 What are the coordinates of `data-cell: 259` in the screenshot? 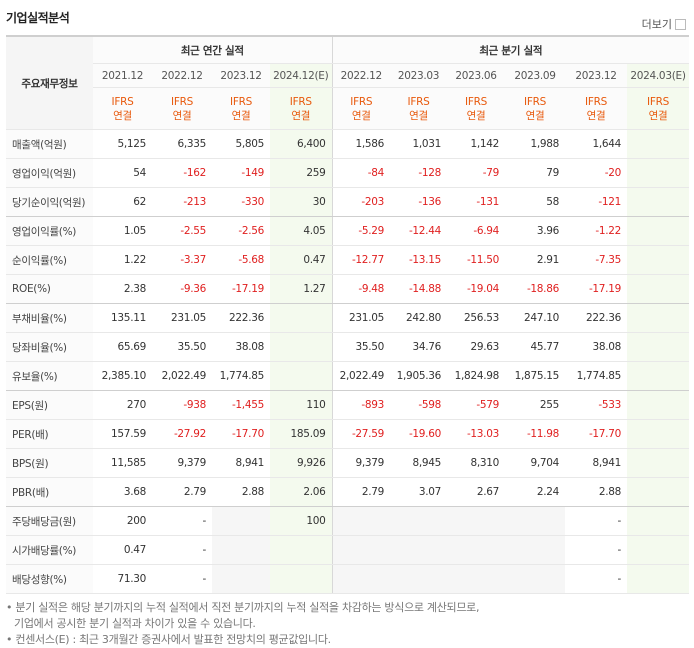 It's located at (301, 173).